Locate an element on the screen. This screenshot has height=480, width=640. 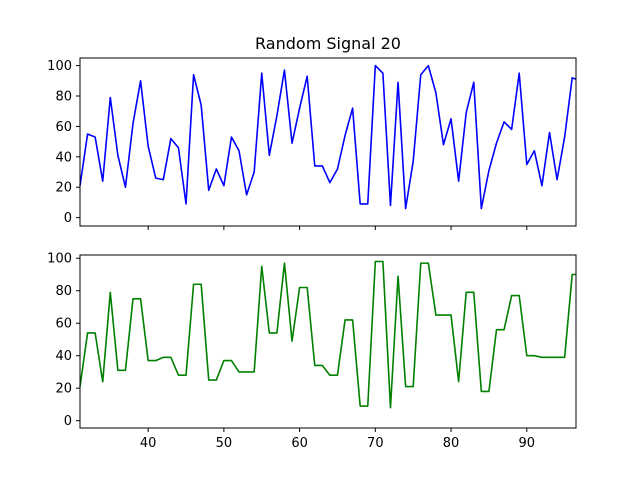
bottom-y-tick-label: 100 is located at coordinates (59, 259).